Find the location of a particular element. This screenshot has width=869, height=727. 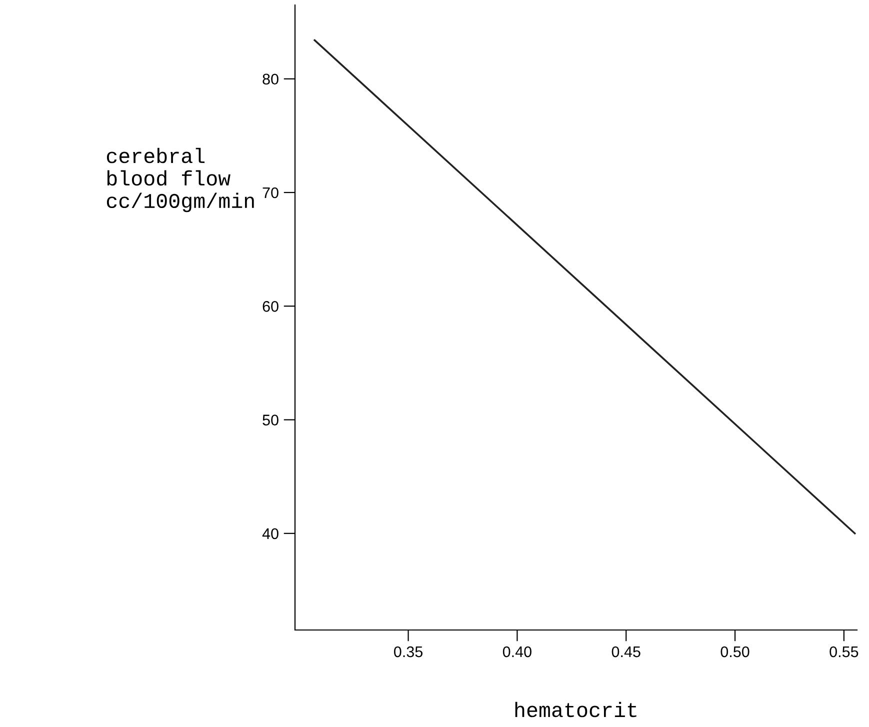

y-tick-label: 80 is located at coordinates (270, 79).